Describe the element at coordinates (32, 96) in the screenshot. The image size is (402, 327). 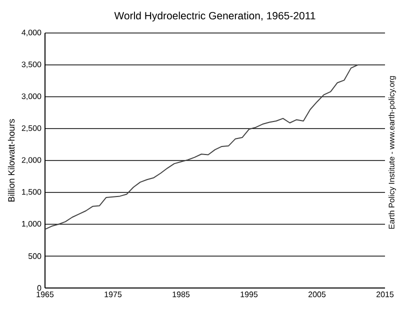
I see `y-tick-label: 3,000` at that location.